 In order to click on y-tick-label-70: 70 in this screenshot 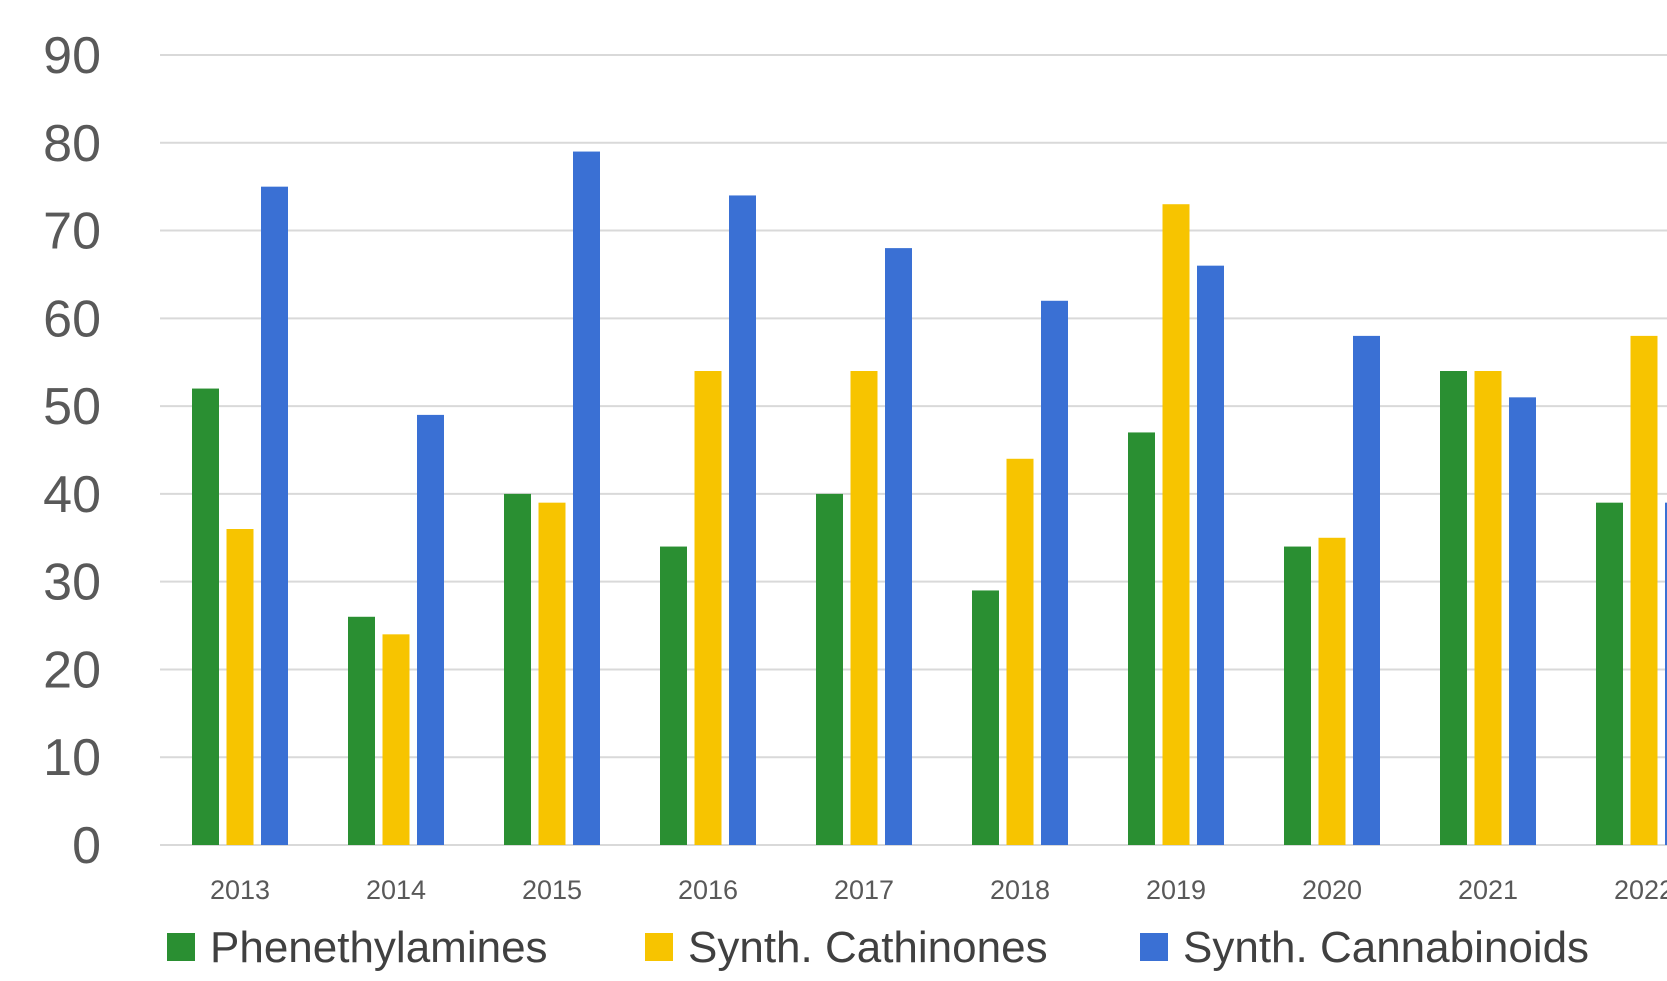, I will do `click(72, 232)`.